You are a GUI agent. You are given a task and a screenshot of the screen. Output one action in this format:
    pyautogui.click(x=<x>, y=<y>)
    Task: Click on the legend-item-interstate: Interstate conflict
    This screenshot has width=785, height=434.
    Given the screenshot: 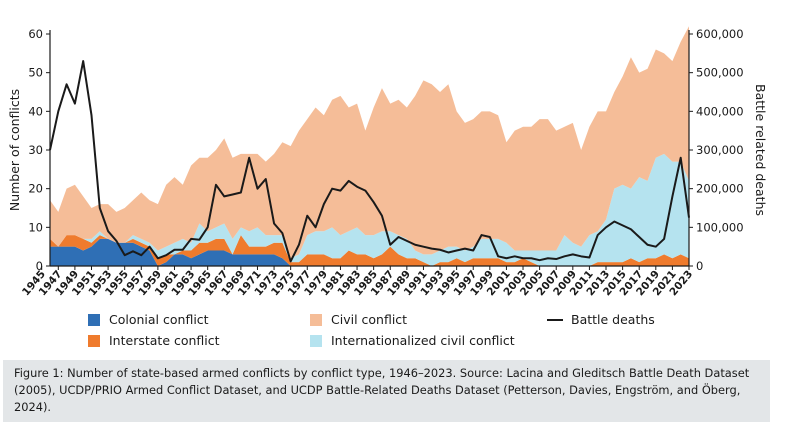 What is the action you would take?
    pyautogui.click(x=154, y=340)
    